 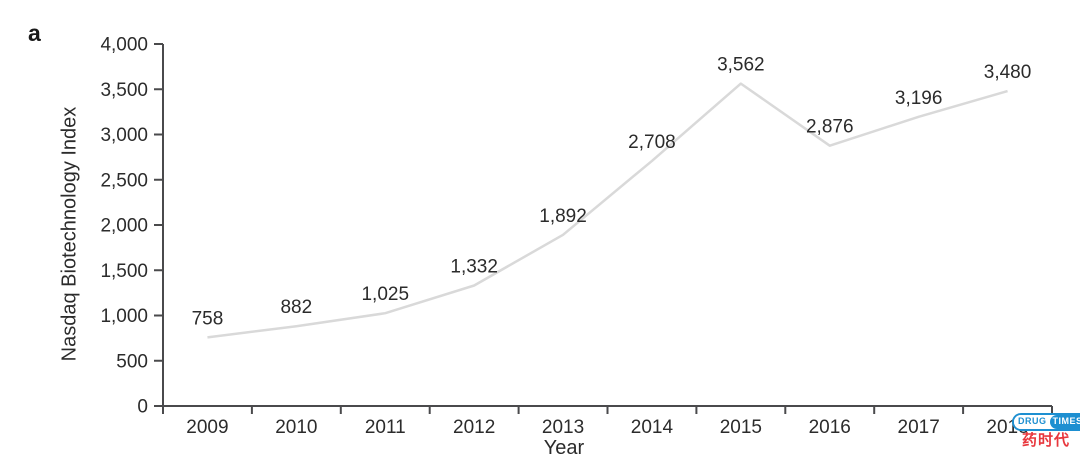 I want to click on svg-text: 2015, so click(x=741, y=427).